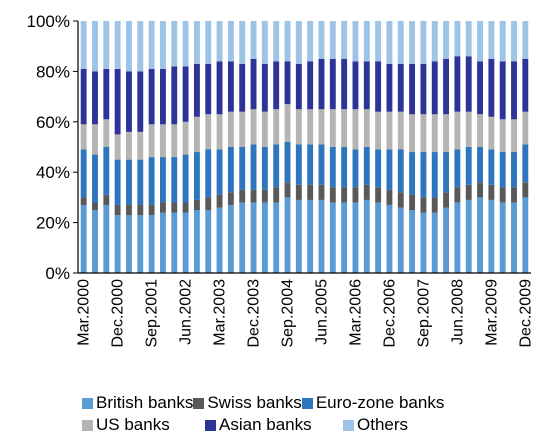  I want to click on bar-segment-british-banks-mar-2007, so click(401, 240).